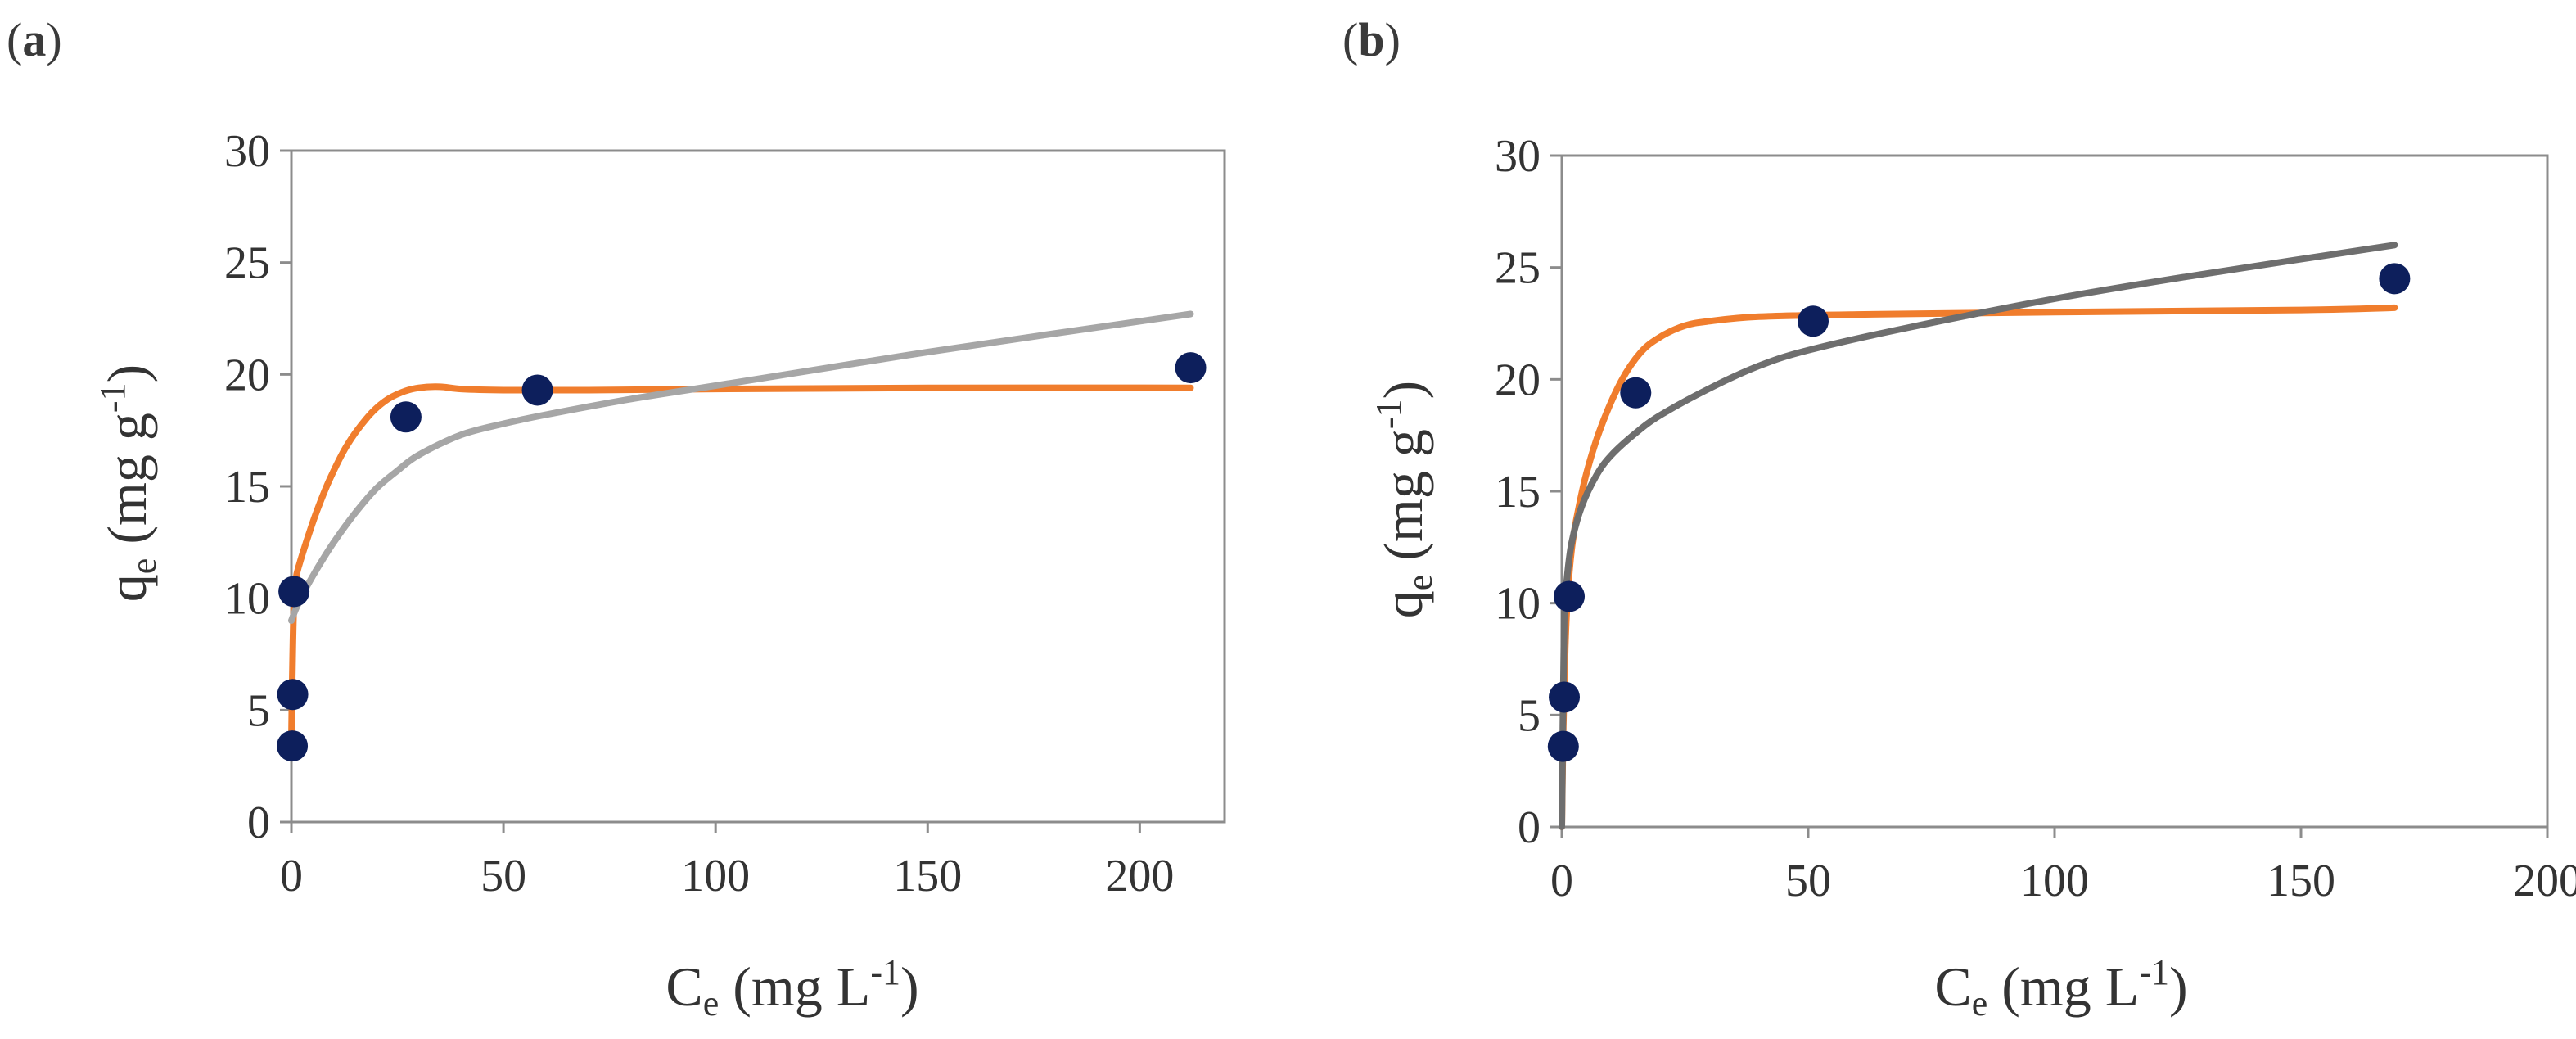 The image size is (2576, 1039). I want to click on panel-a-ytick-label: 20, so click(247, 375).